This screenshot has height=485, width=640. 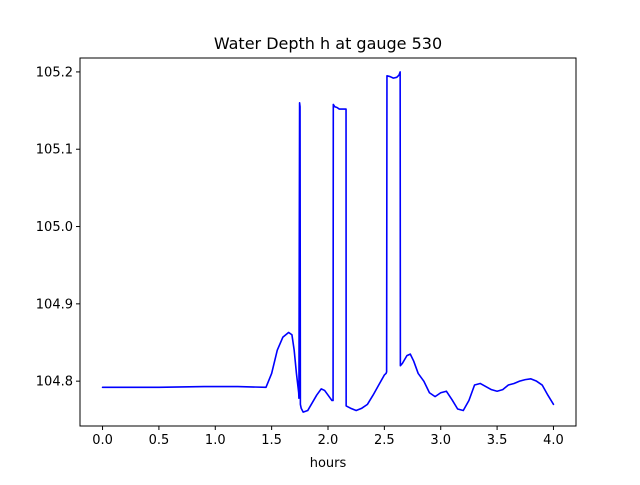 I want to click on x-tick-label: 0.0, so click(x=102, y=440).